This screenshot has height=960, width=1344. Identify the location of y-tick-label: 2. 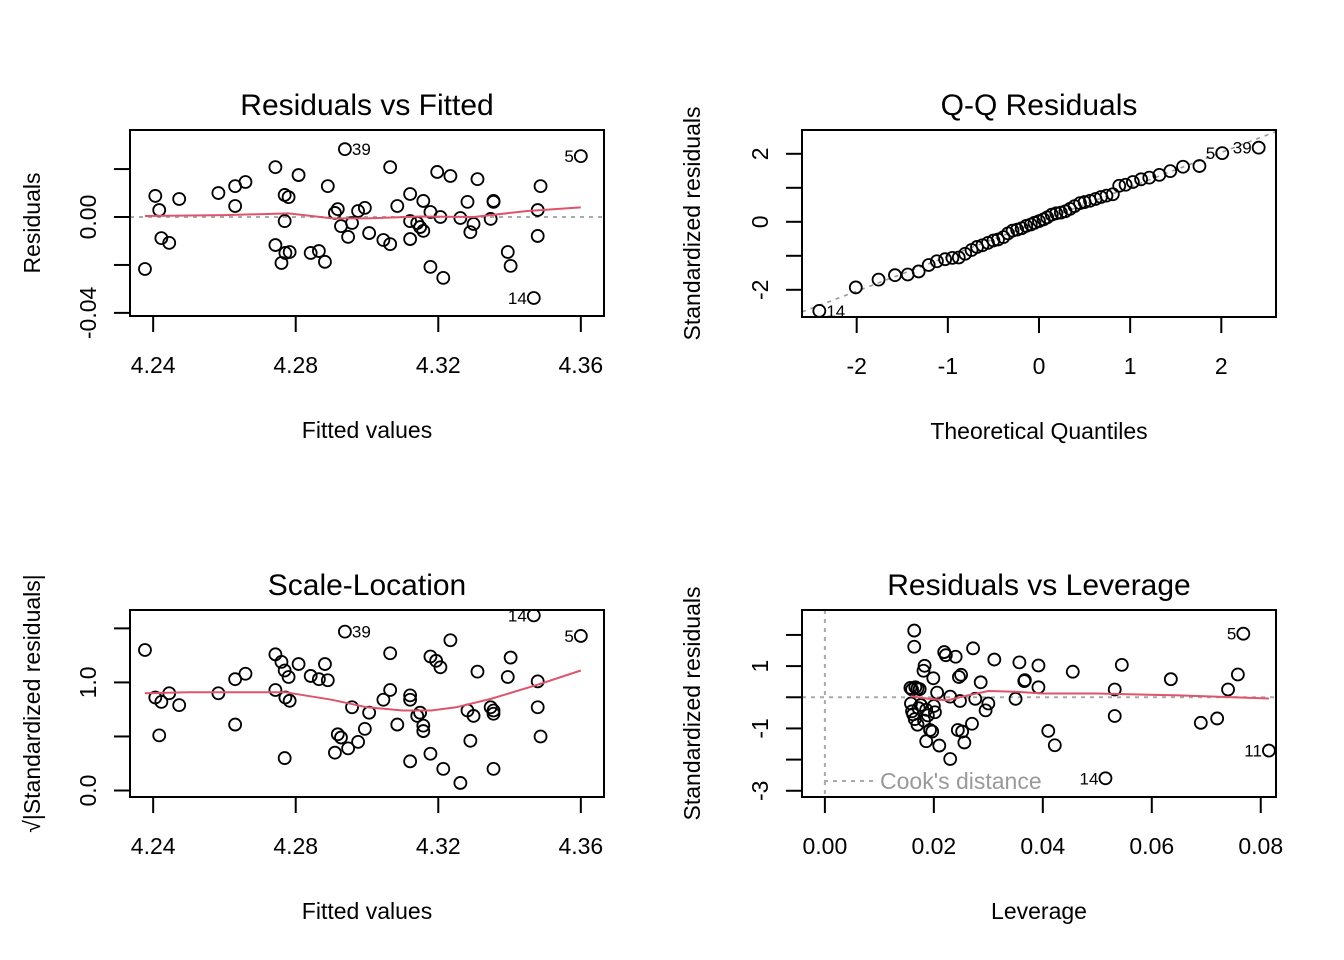
(760, 153).